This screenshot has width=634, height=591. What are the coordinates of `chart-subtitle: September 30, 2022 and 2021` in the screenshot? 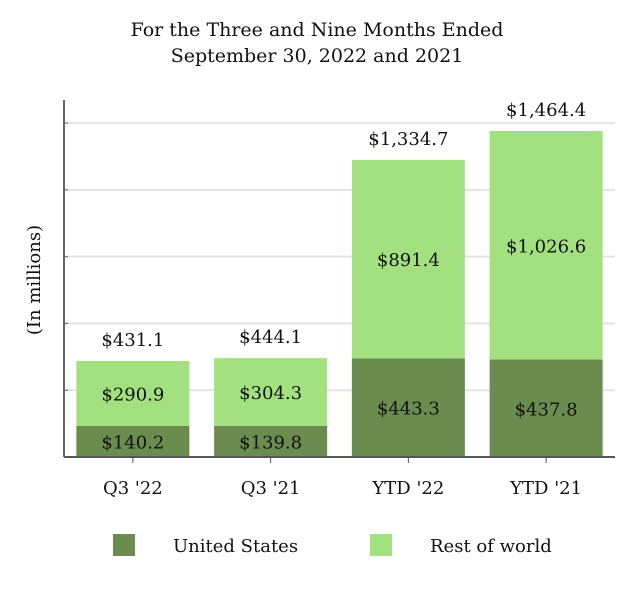 It's located at (317, 56).